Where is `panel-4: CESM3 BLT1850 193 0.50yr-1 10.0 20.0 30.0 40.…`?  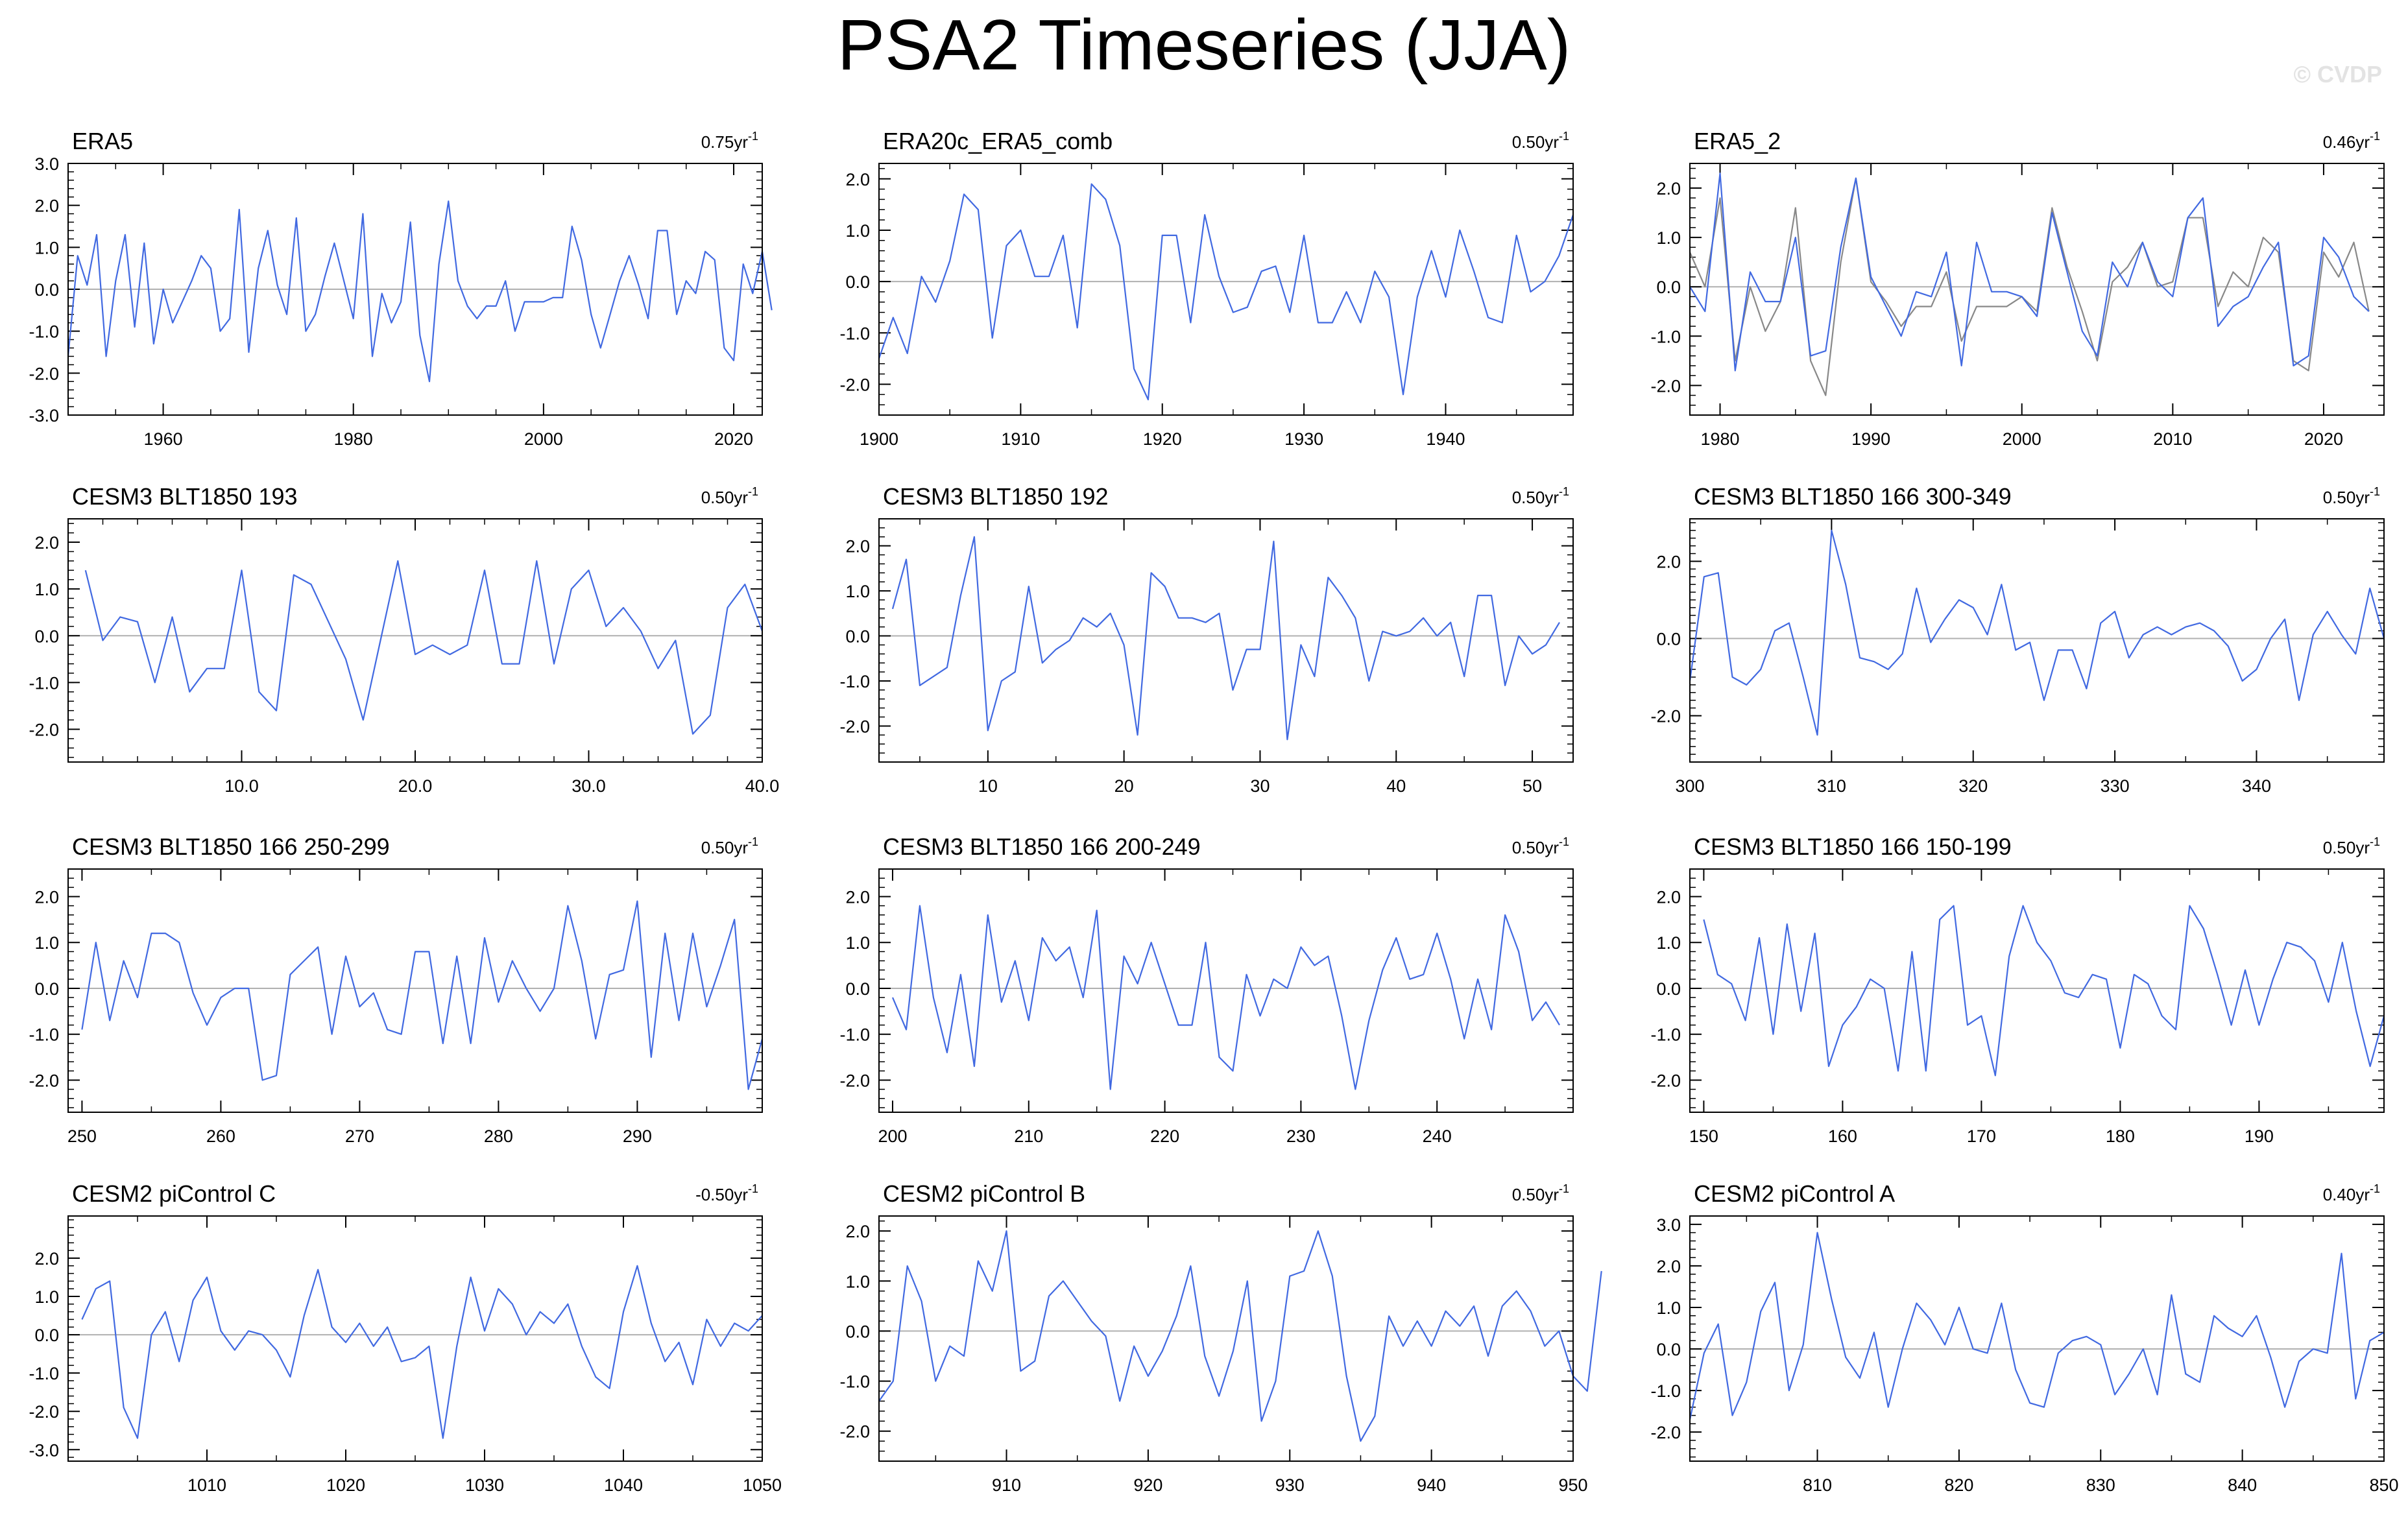
panel-4: CESM3 BLT1850 193 0.50yr-1 10.0 20.0 30.0 40.… is located at coordinates (404, 639).